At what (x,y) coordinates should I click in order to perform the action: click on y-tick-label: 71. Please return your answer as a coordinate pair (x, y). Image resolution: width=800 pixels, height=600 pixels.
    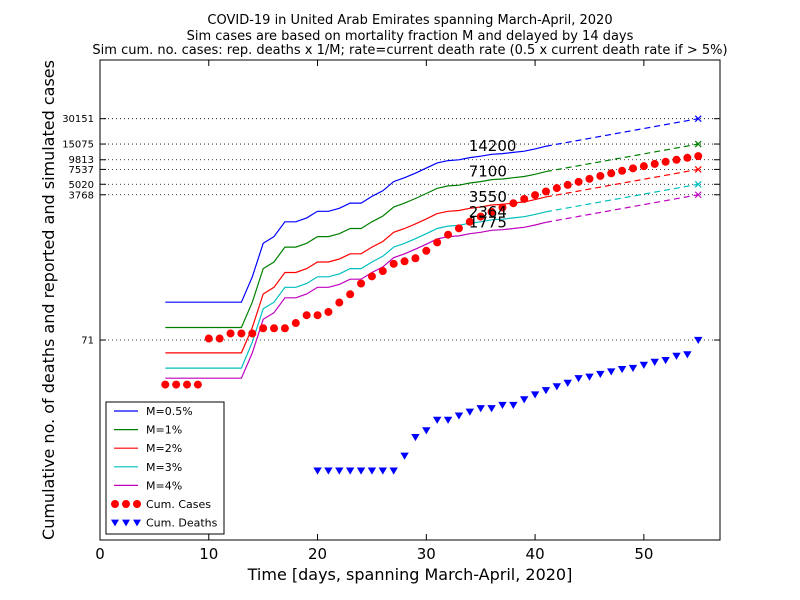
    Looking at the image, I should click on (87, 341).